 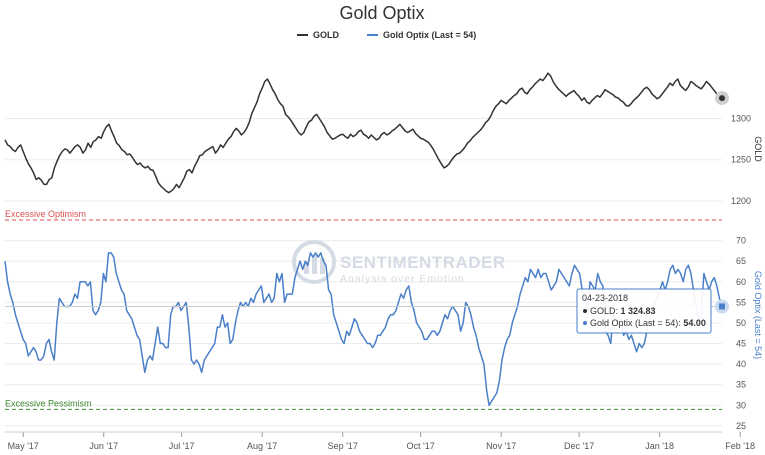 I want to click on tooltip-optix-bullet, so click(x=585, y=323).